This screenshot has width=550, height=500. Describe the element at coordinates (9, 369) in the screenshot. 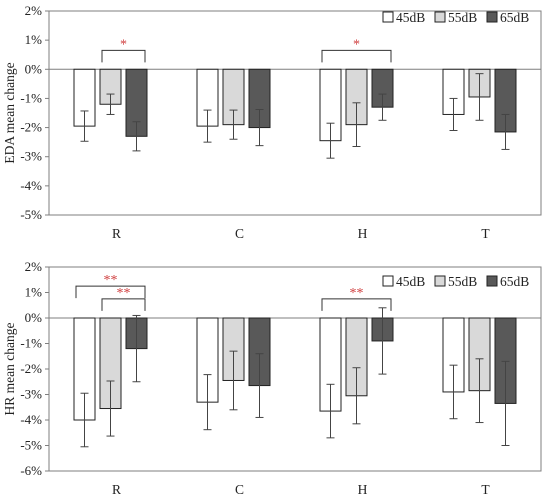

I see `y-axis-title: HR mean change` at that location.